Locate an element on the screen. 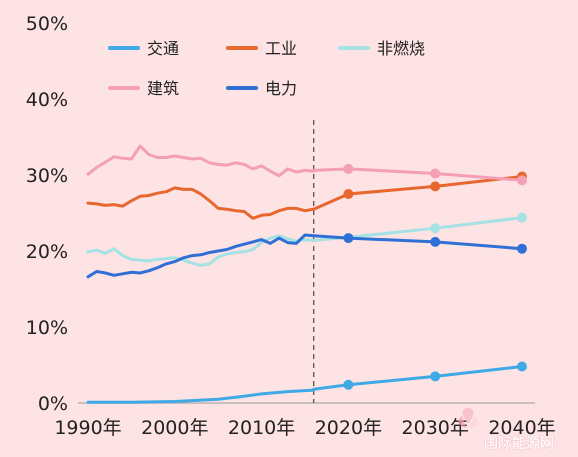 The height and width of the screenshot is (457, 578). legend-label: 交通 is located at coordinates (163, 48).